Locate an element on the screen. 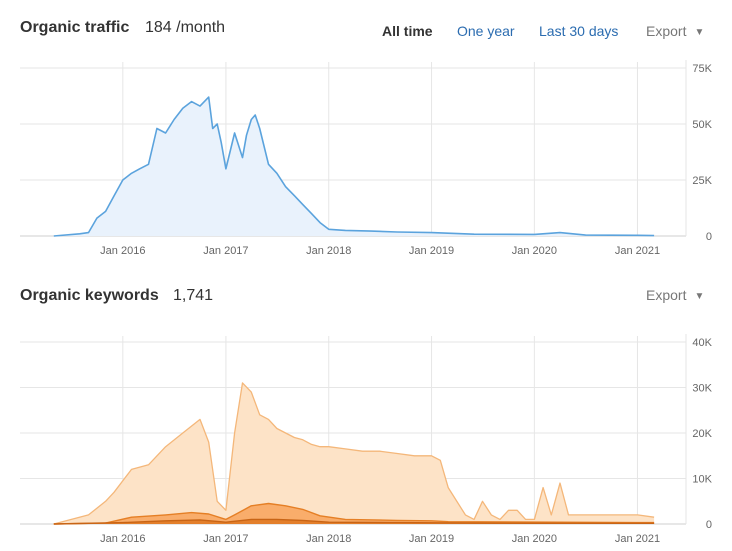  keywords-x-tick-label: Jan 2016 is located at coordinates (122, 539).